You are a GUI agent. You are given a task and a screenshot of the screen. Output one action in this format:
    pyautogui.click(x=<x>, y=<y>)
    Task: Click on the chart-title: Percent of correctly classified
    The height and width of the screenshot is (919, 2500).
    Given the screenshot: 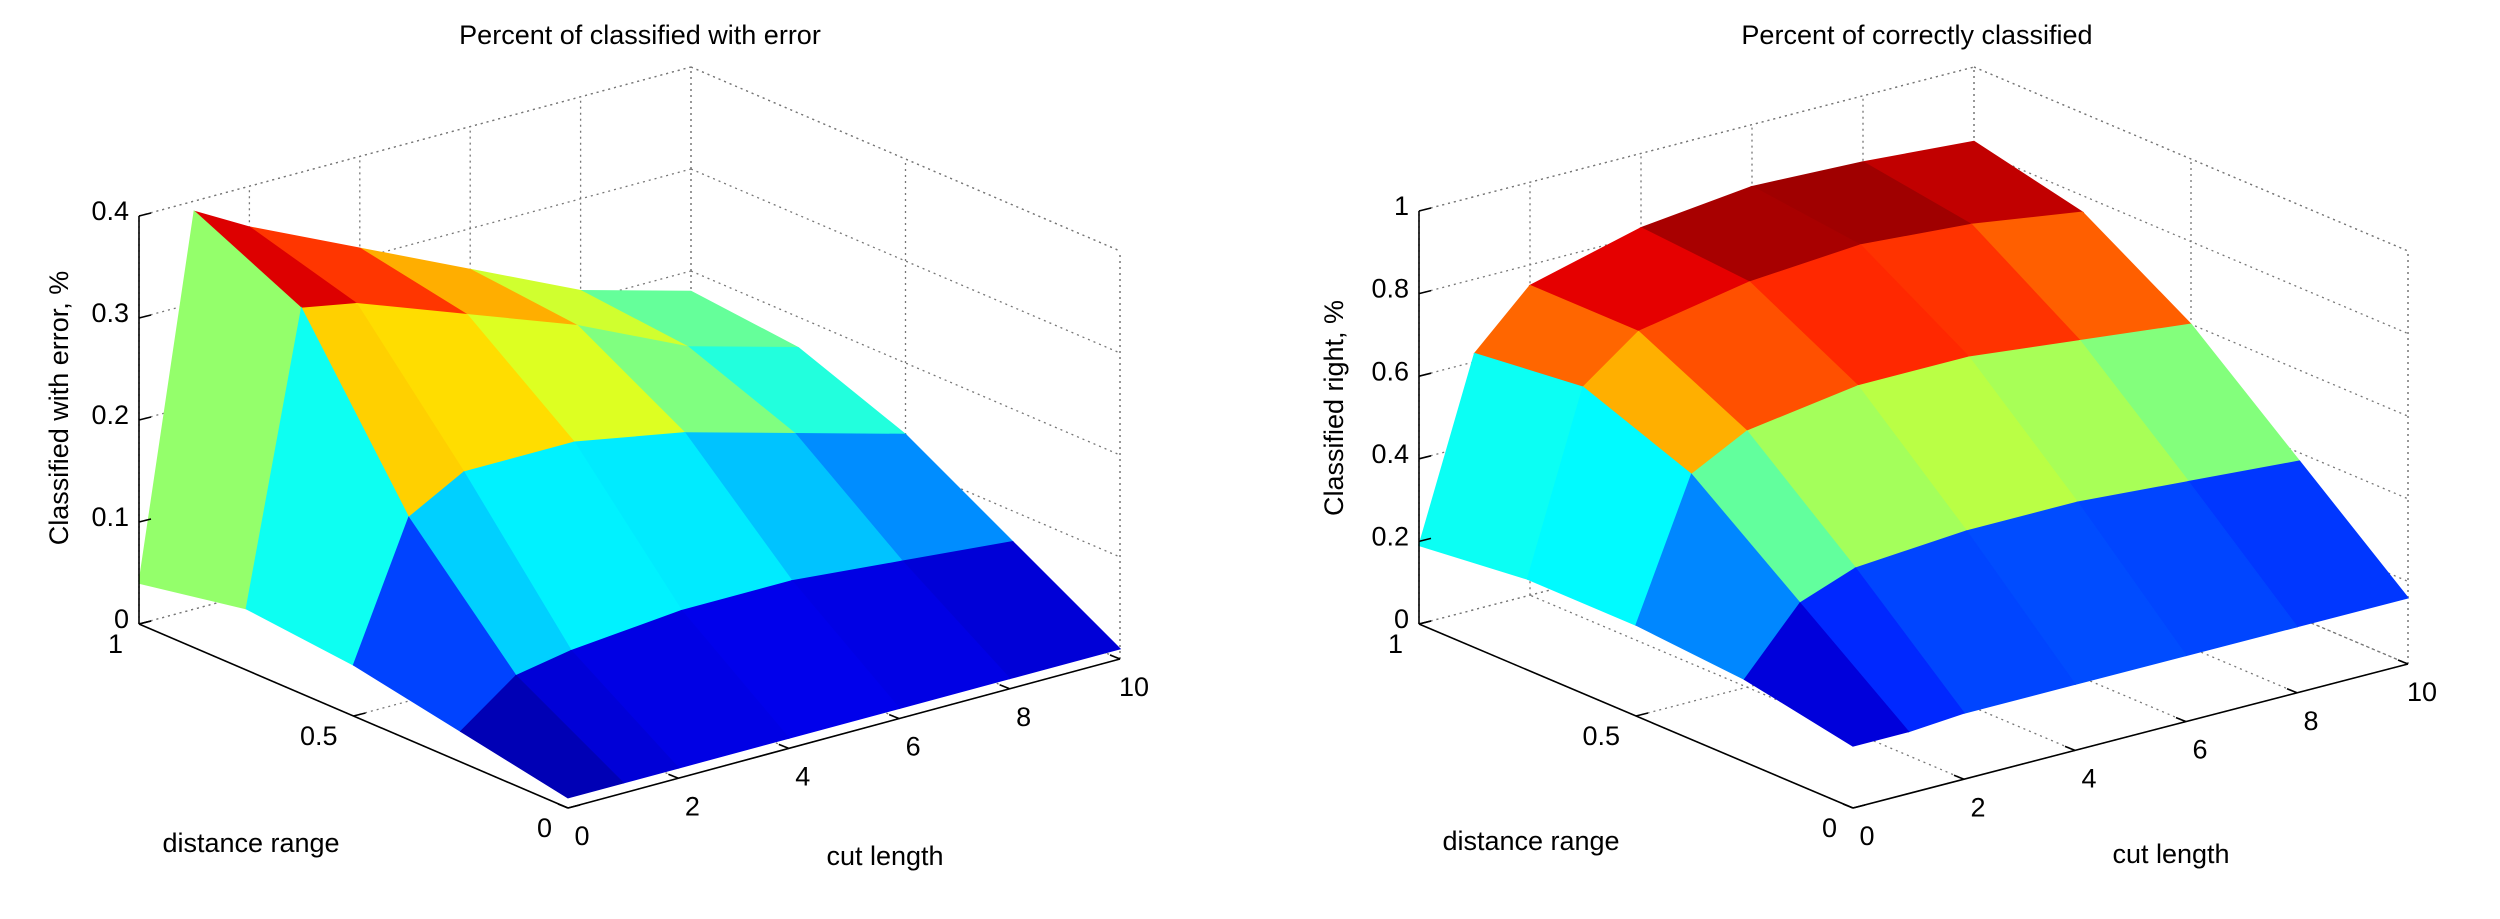 What is the action you would take?
    pyautogui.click(x=1916, y=35)
    